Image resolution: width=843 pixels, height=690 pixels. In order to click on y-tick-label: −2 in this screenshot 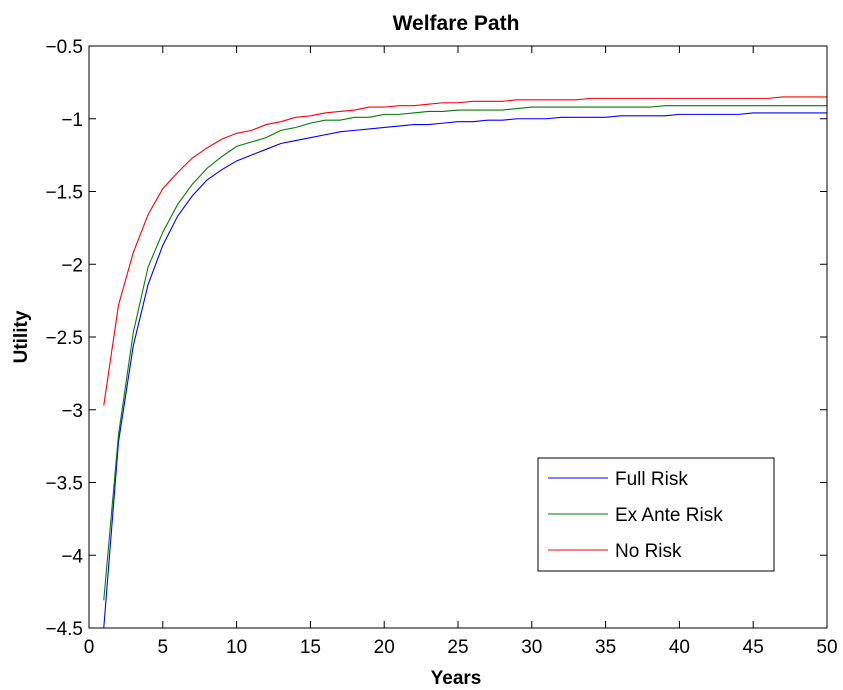, I will do `click(72, 265)`.